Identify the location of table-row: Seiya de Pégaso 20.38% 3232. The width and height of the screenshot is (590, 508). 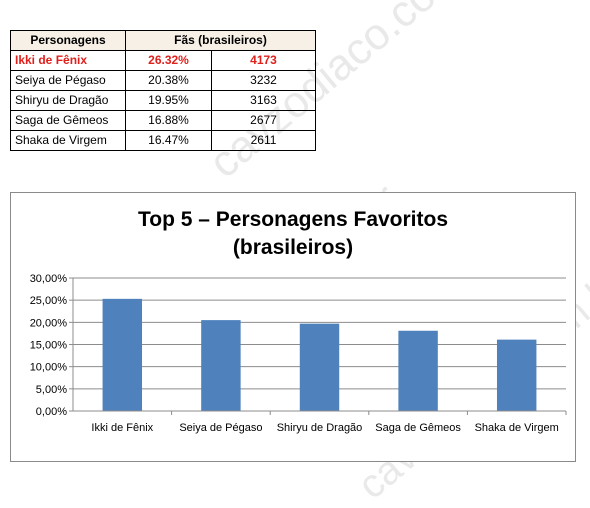
(163, 80).